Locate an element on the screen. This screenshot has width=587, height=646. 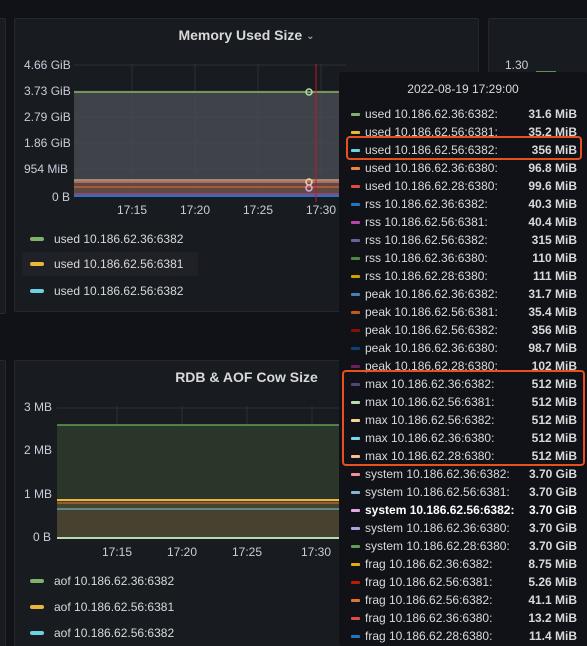
tooltip-row: peak 10.186.62.28:6380: 102 MiB is located at coordinates (464, 366).